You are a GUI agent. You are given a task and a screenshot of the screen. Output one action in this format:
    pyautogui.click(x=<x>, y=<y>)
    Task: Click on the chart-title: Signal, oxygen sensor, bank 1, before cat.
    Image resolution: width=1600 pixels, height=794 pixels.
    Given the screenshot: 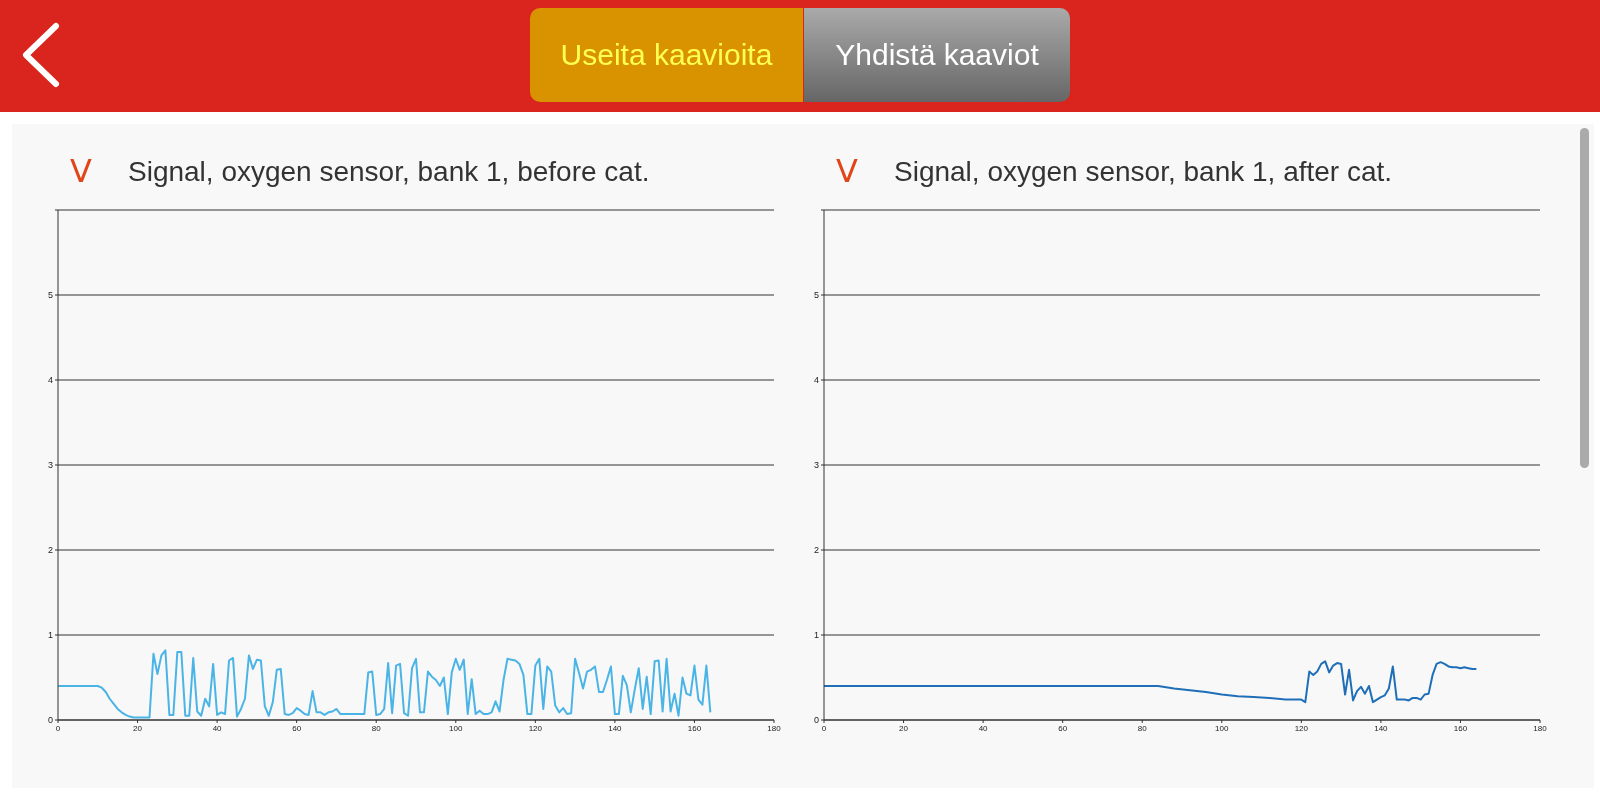 What is the action you would take?
    pyautogui.click(x=389, y=172)
    